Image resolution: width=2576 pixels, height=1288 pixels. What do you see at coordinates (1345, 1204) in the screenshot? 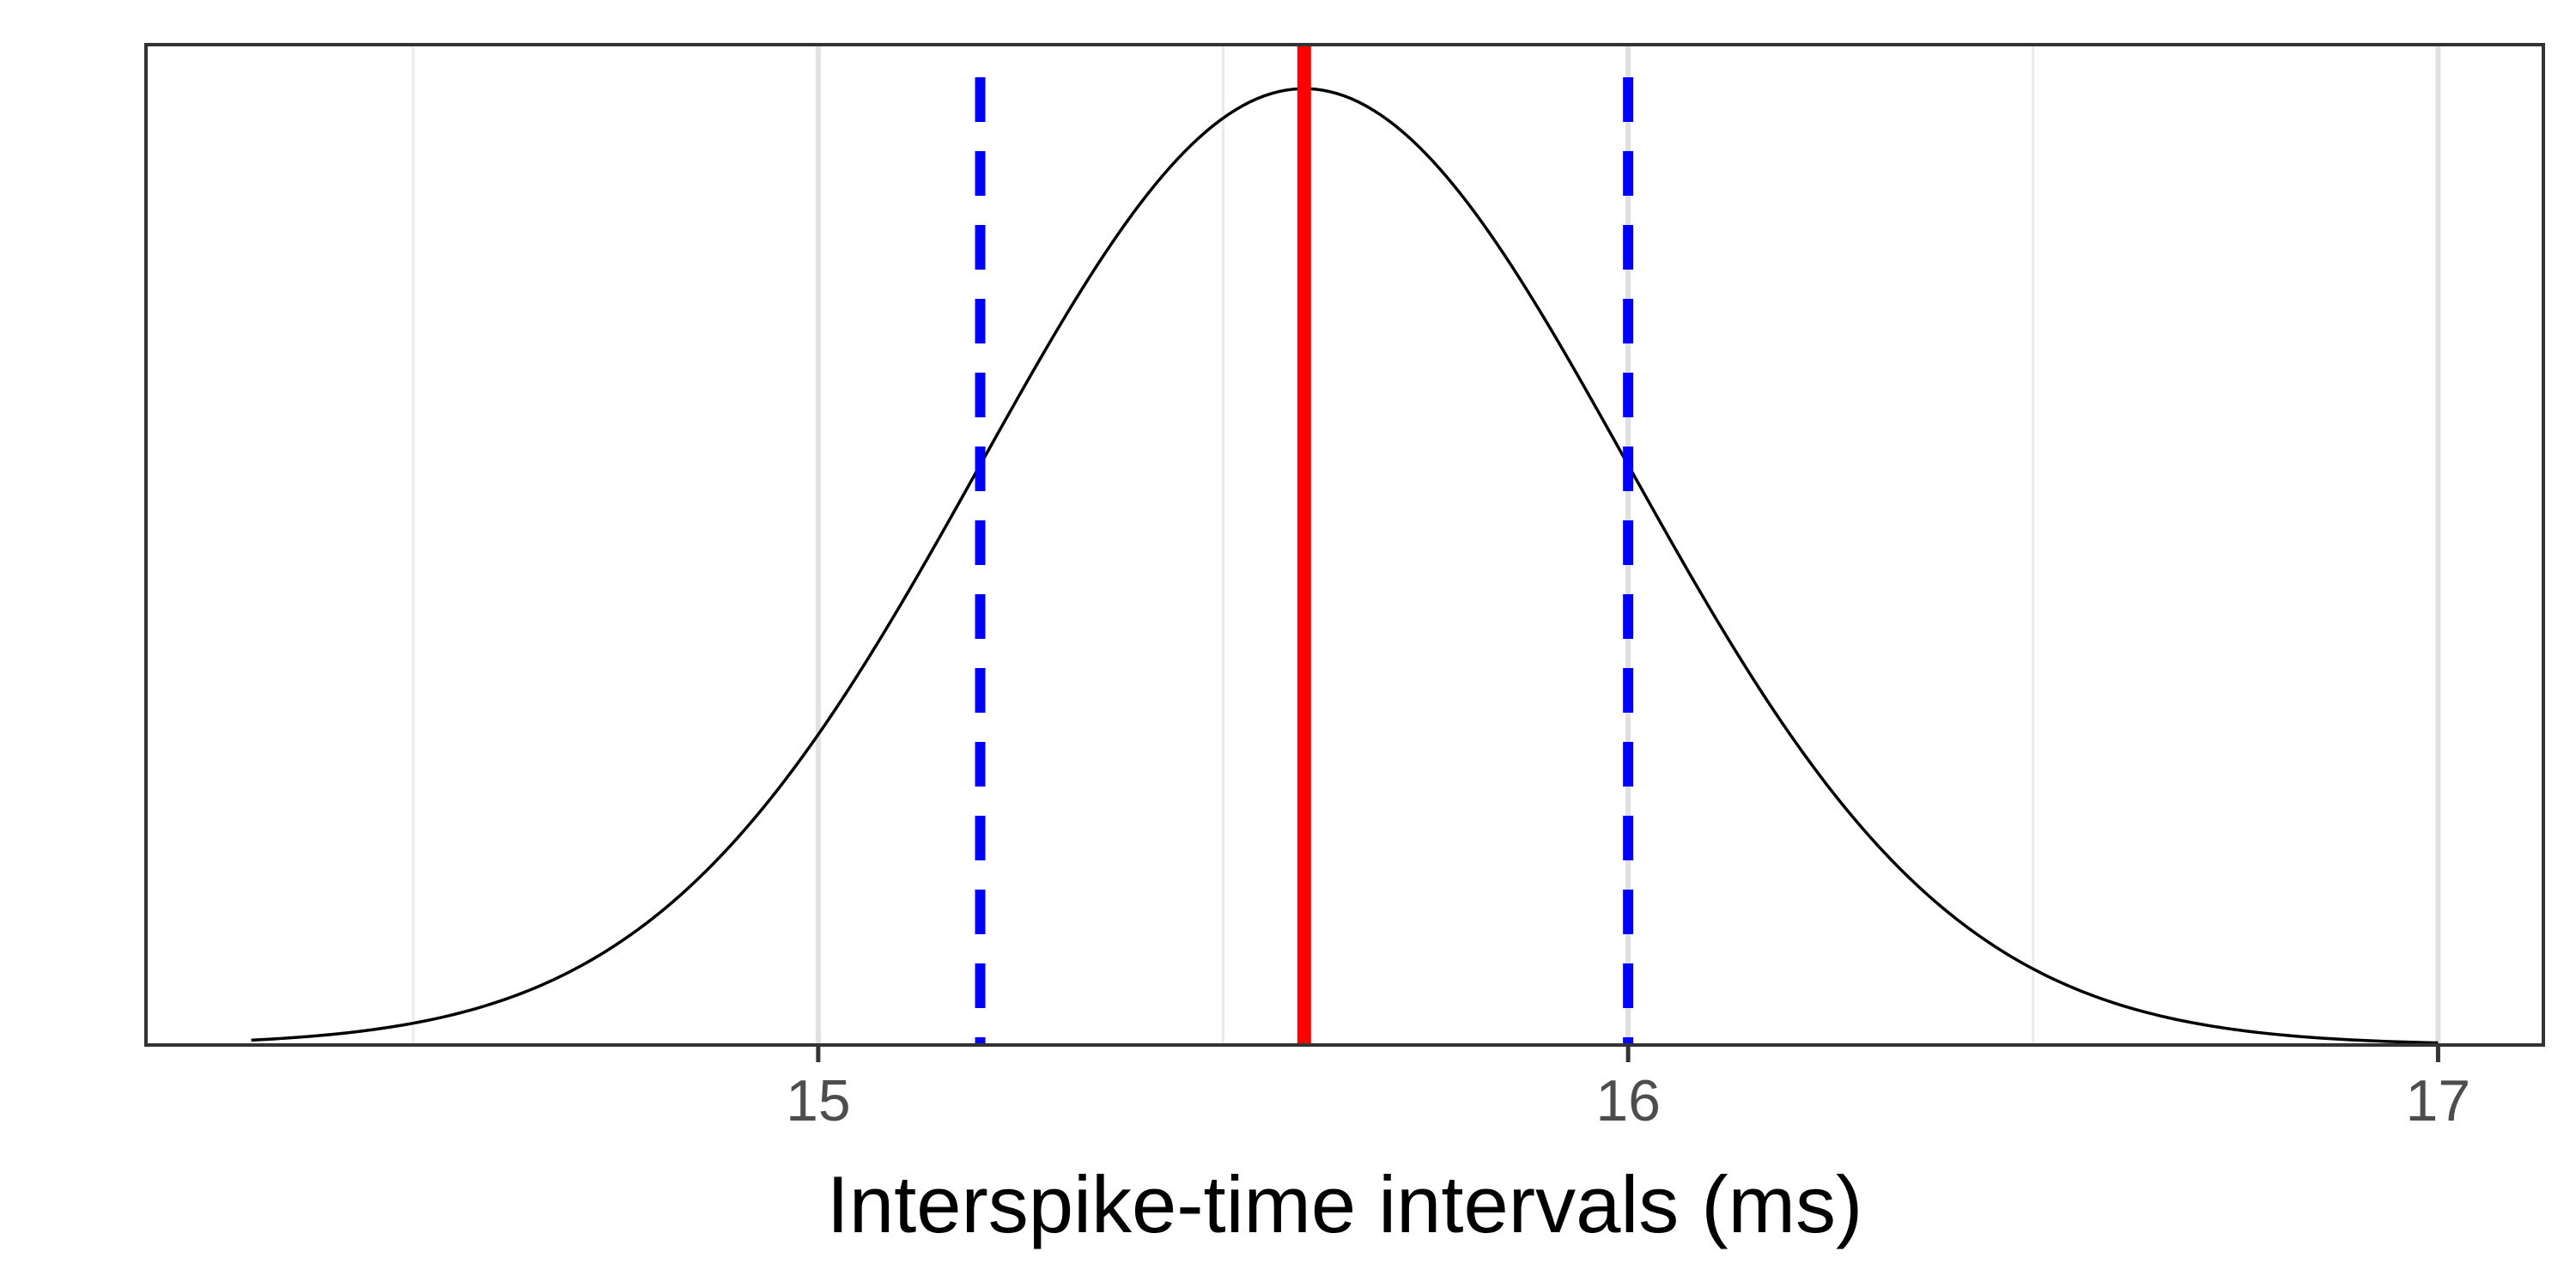
I see `x-axis-title: Interspike-time intervals (ms)` at bounding box center [1345, 1204].